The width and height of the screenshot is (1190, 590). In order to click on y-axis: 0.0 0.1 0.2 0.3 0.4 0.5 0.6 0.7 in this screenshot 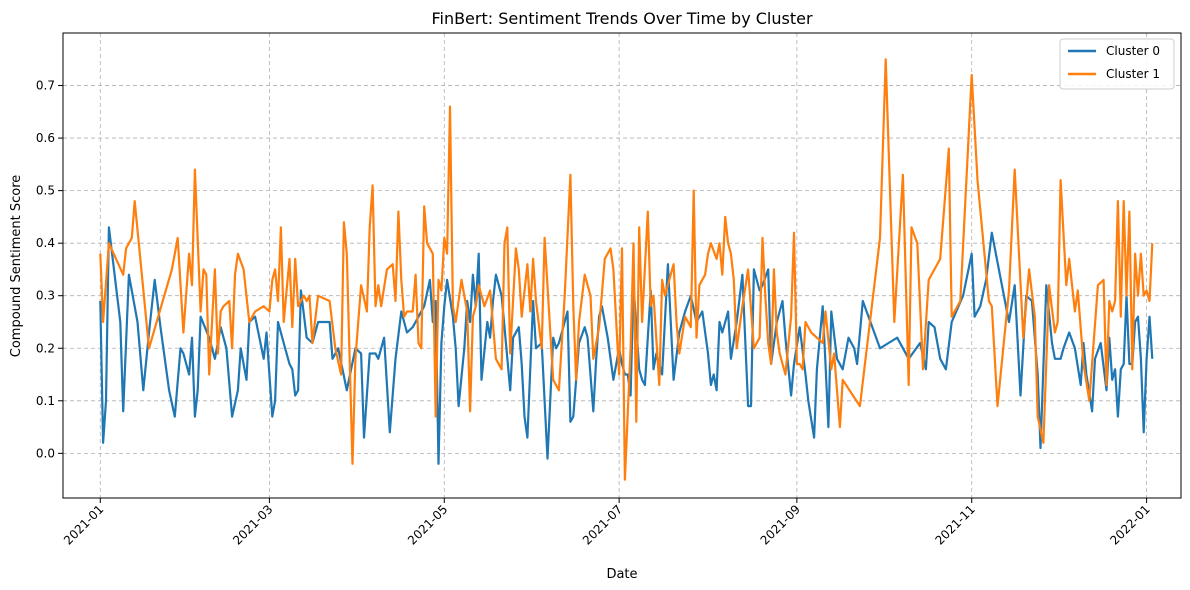, I will do `click(49, 269)`.